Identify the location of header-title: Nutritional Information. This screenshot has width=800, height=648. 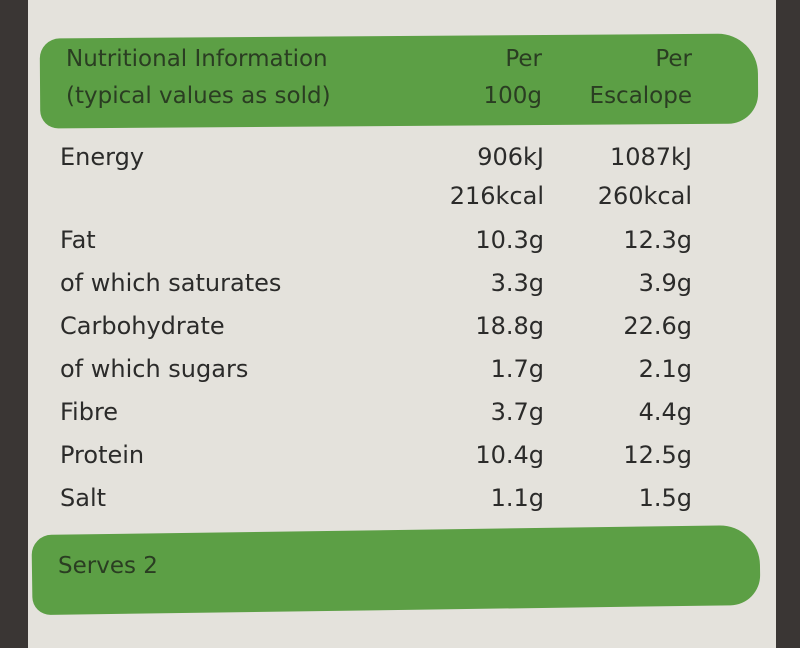
(197, 59).